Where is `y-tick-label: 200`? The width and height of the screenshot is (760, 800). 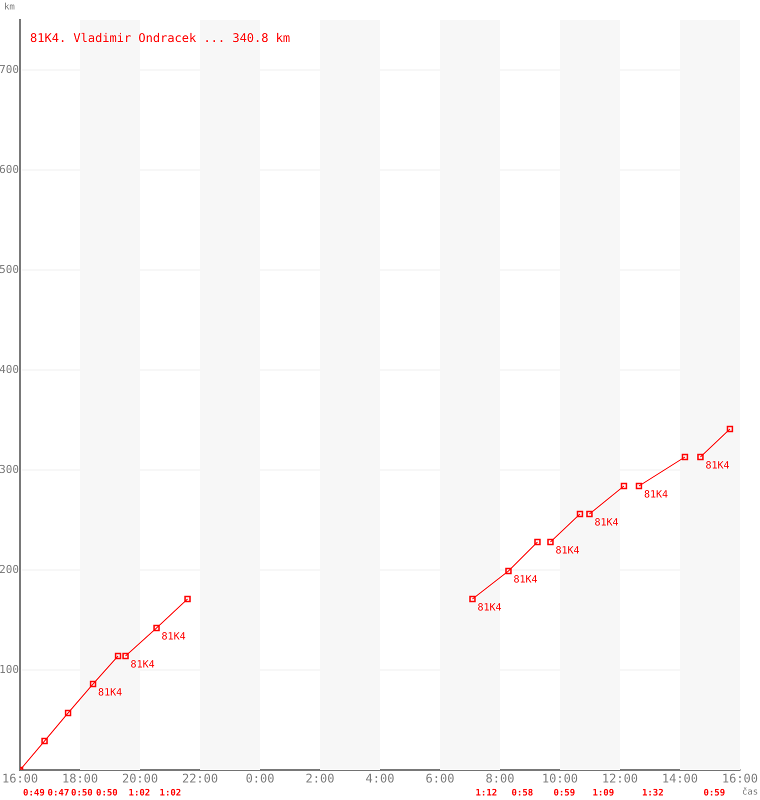 y-tick-label: 200 is located at coordinates (10, 569).